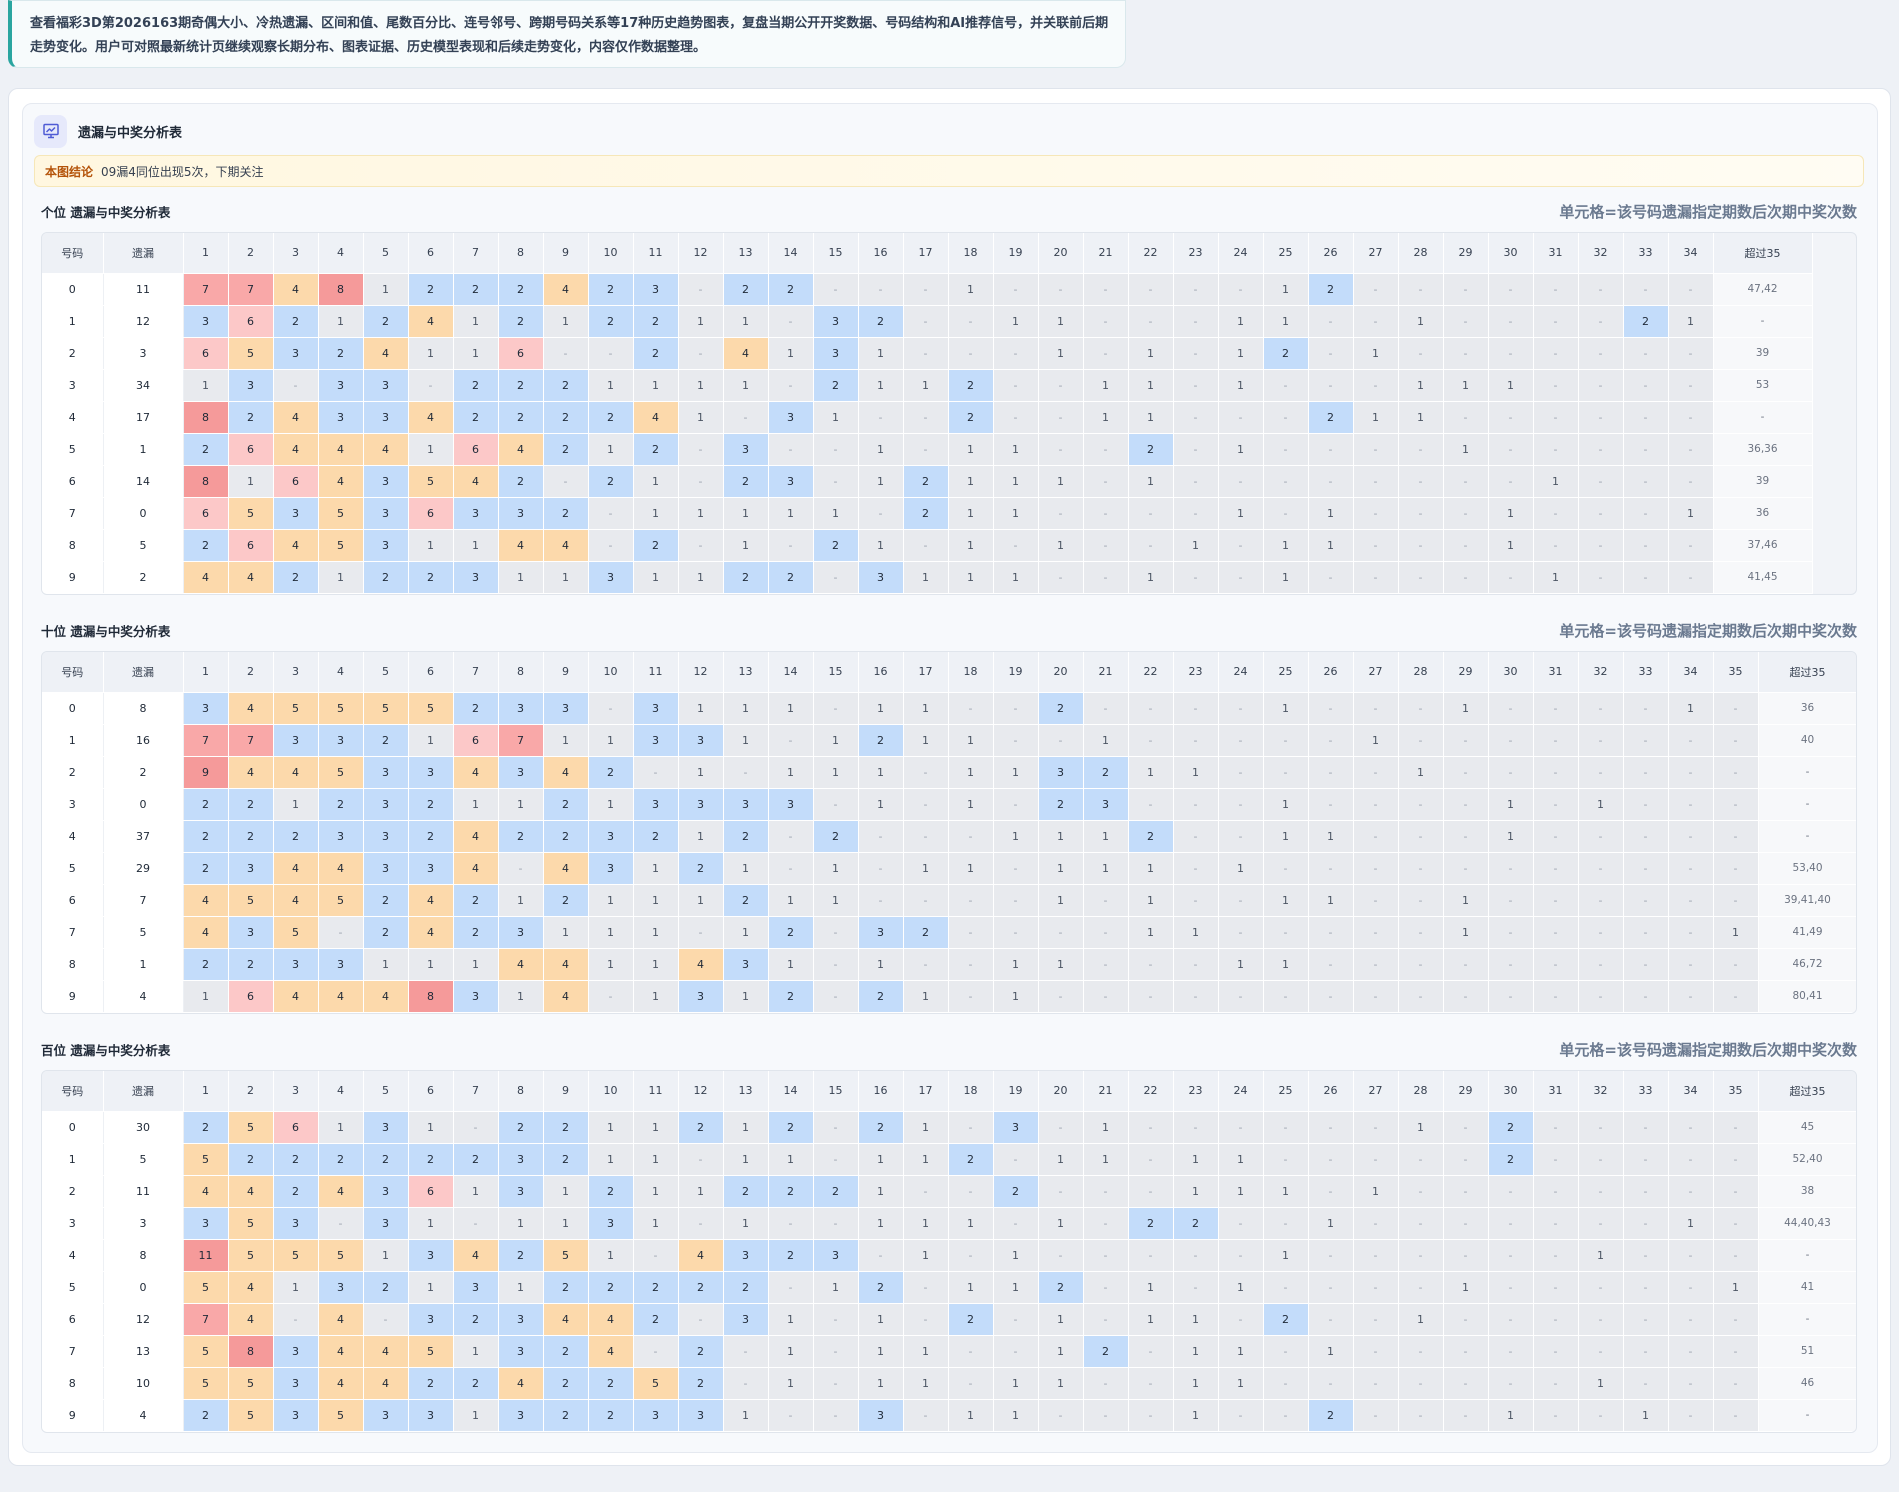  Describe the element at coordinates (73, 932) in the screenshot. I see `cell-number: 7` at that location.